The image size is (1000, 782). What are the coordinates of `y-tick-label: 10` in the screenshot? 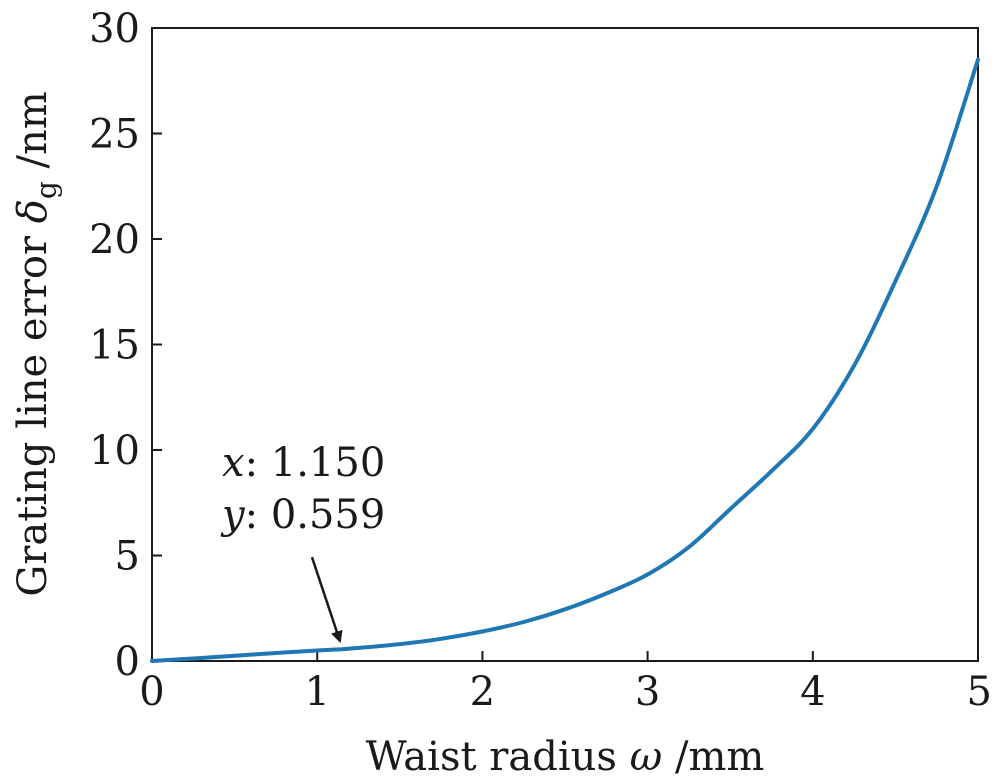 It's located at (114, 451).